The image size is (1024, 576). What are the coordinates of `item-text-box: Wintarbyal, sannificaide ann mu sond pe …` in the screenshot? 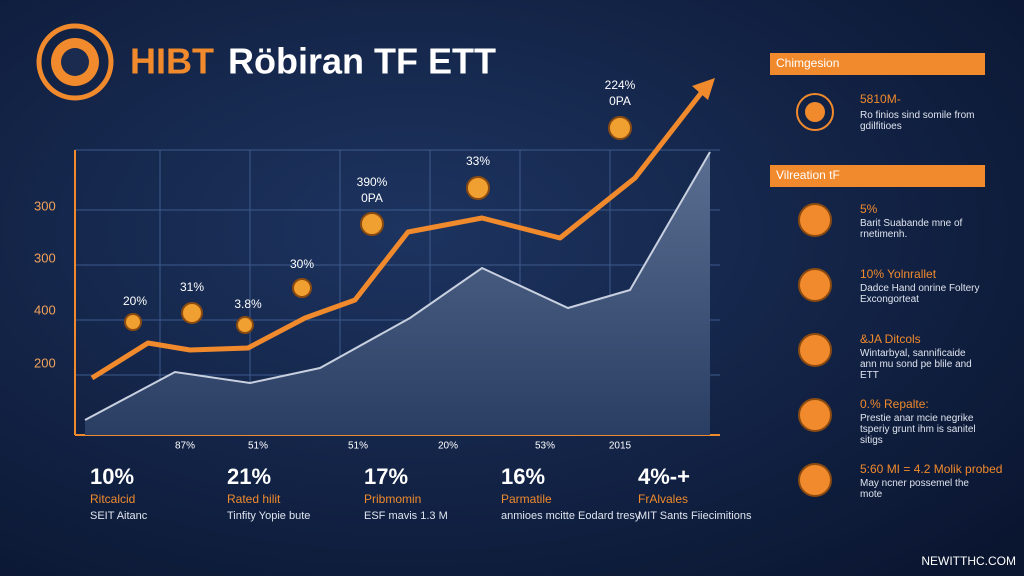 It's located at (916, 364).